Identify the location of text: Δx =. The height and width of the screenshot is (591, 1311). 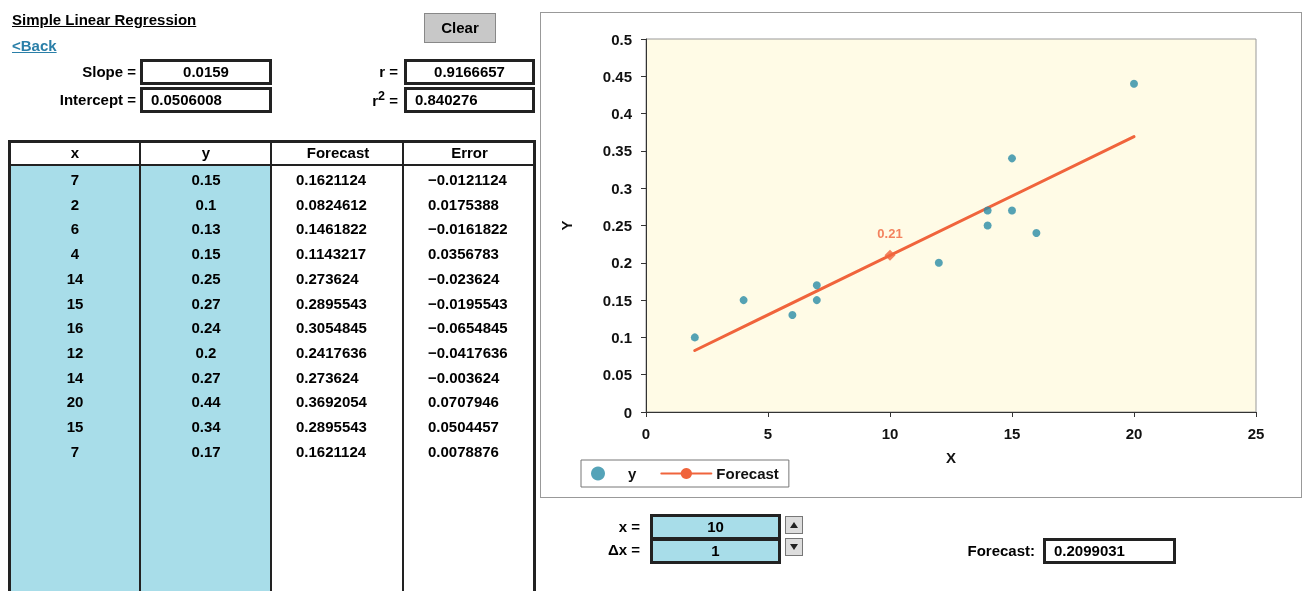
(623, 550).